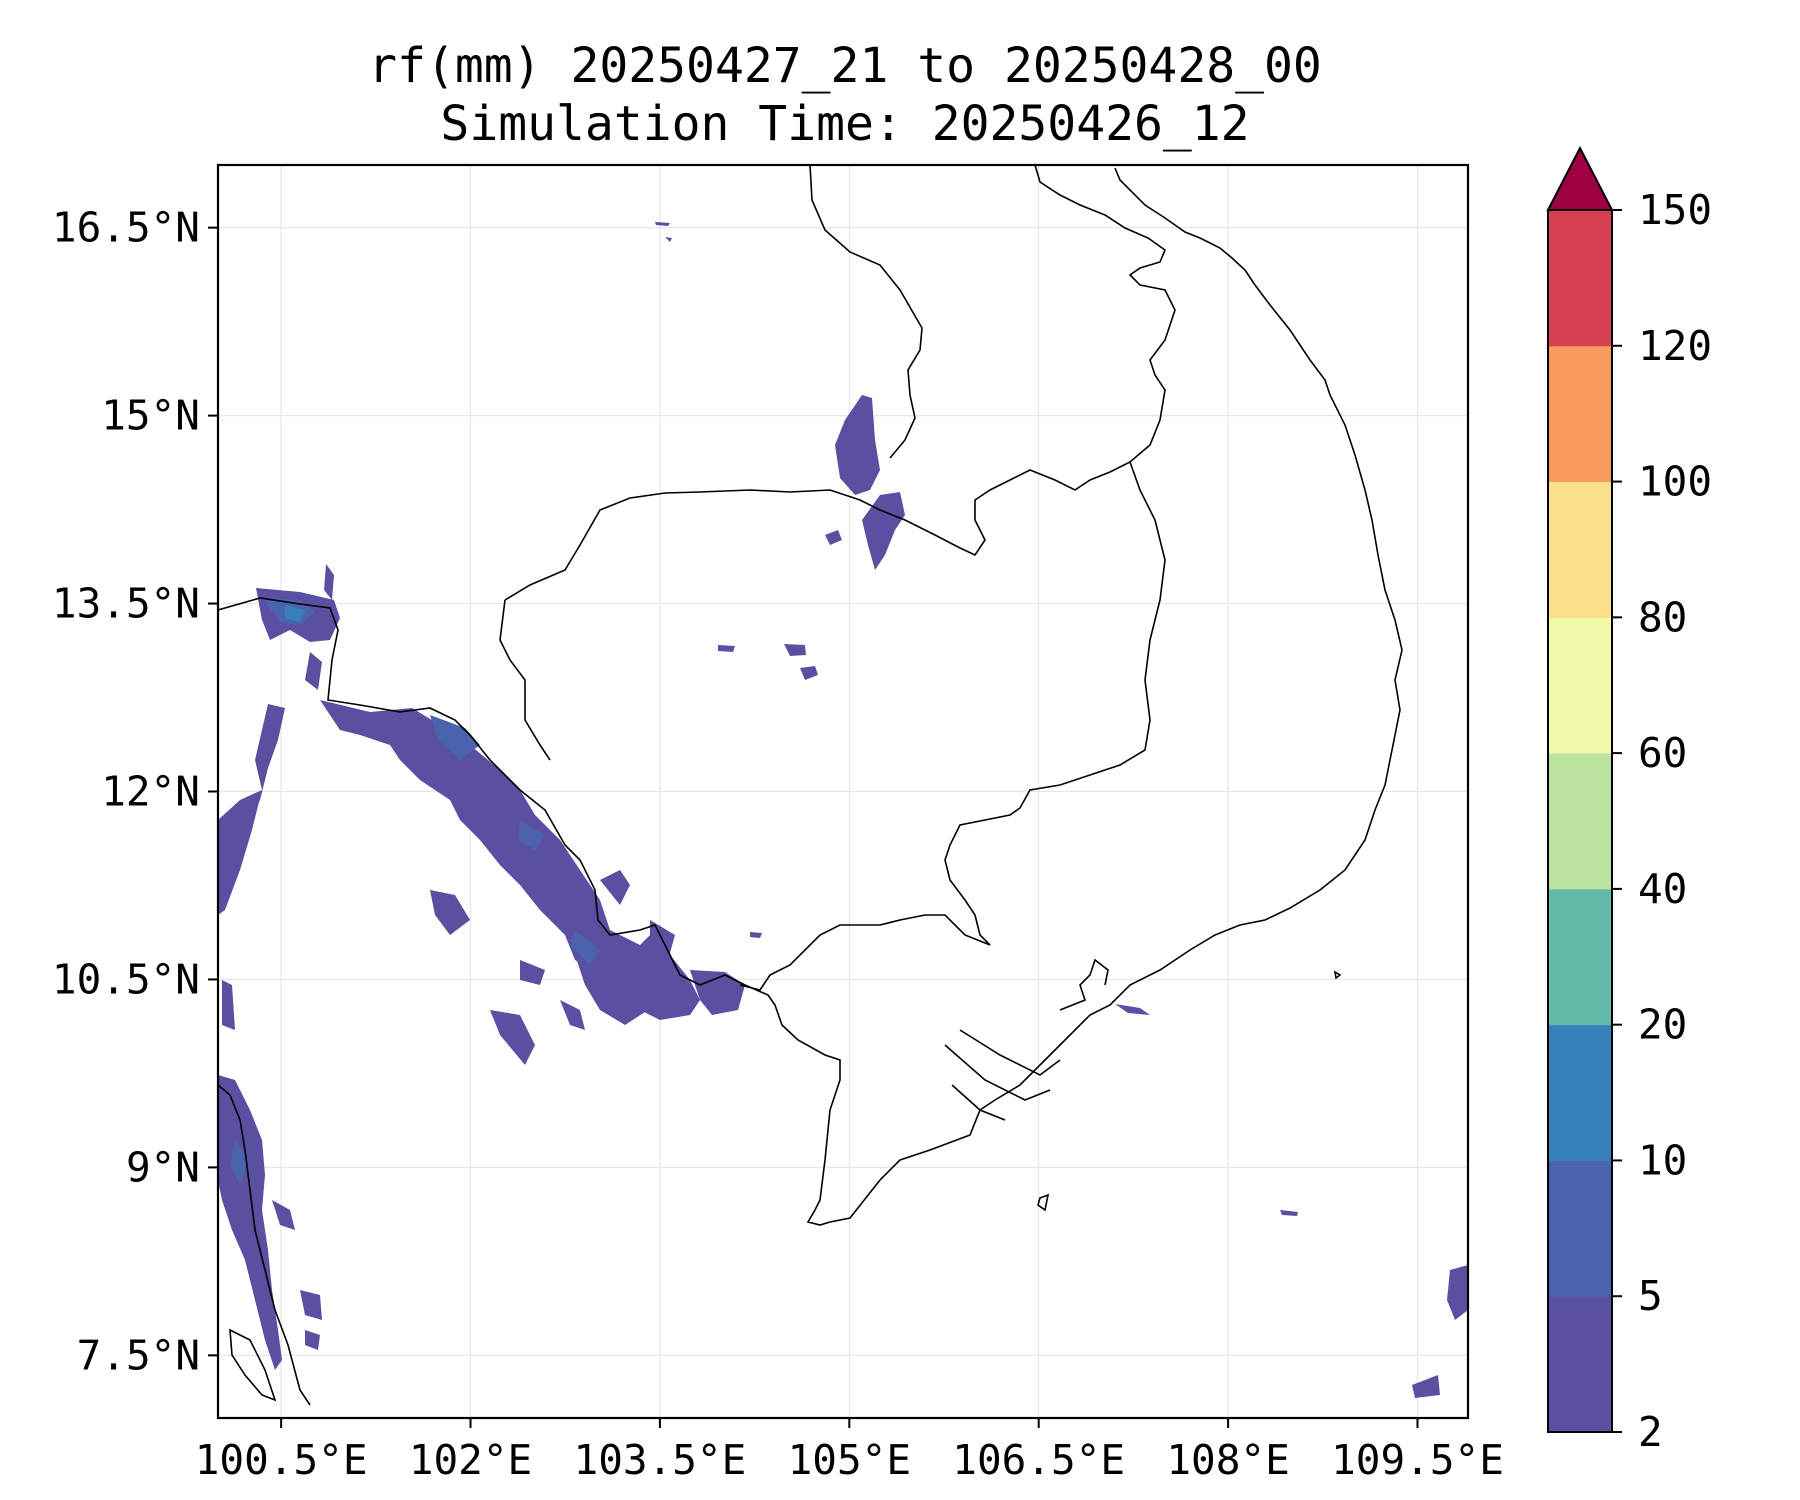 Image resolution: width=1800 pixels, height=1500 pixels. What do you see at coordinates (264, 1245) in the screenshot?
I see `coastline-west-peninsula` at bounding box center [264, 1245].